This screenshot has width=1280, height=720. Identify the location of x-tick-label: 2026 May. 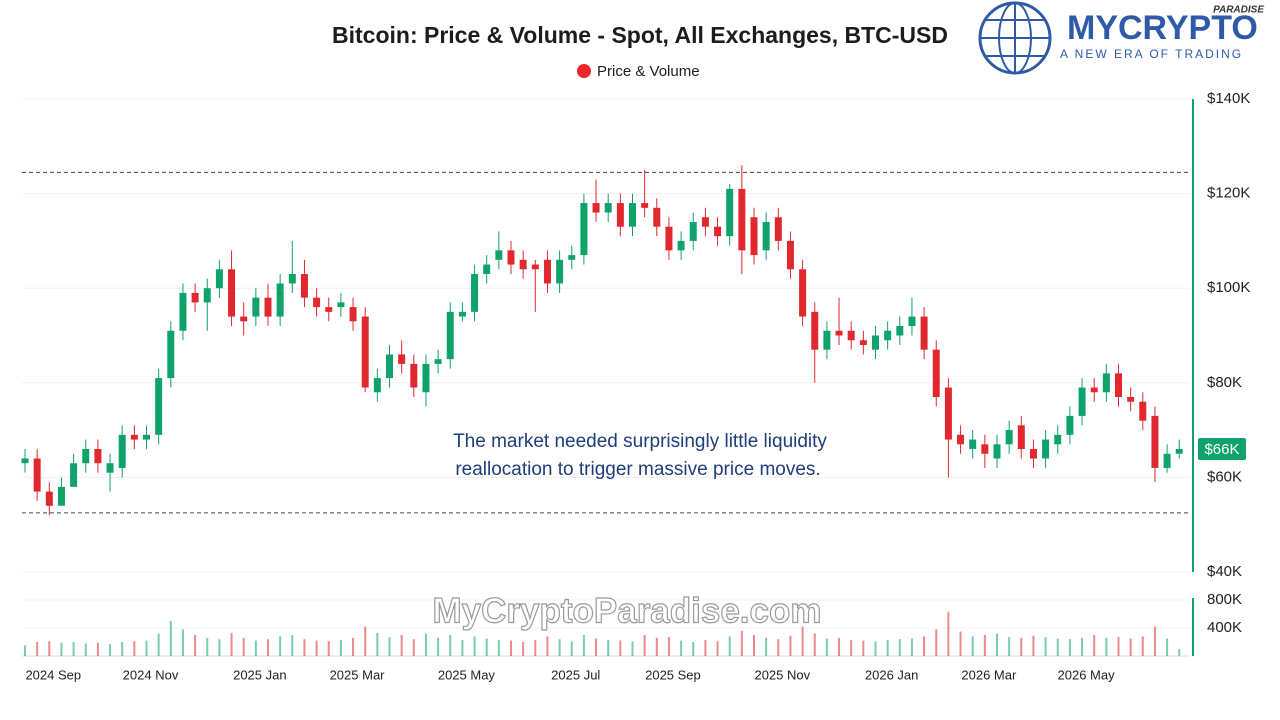
(1087, 674).